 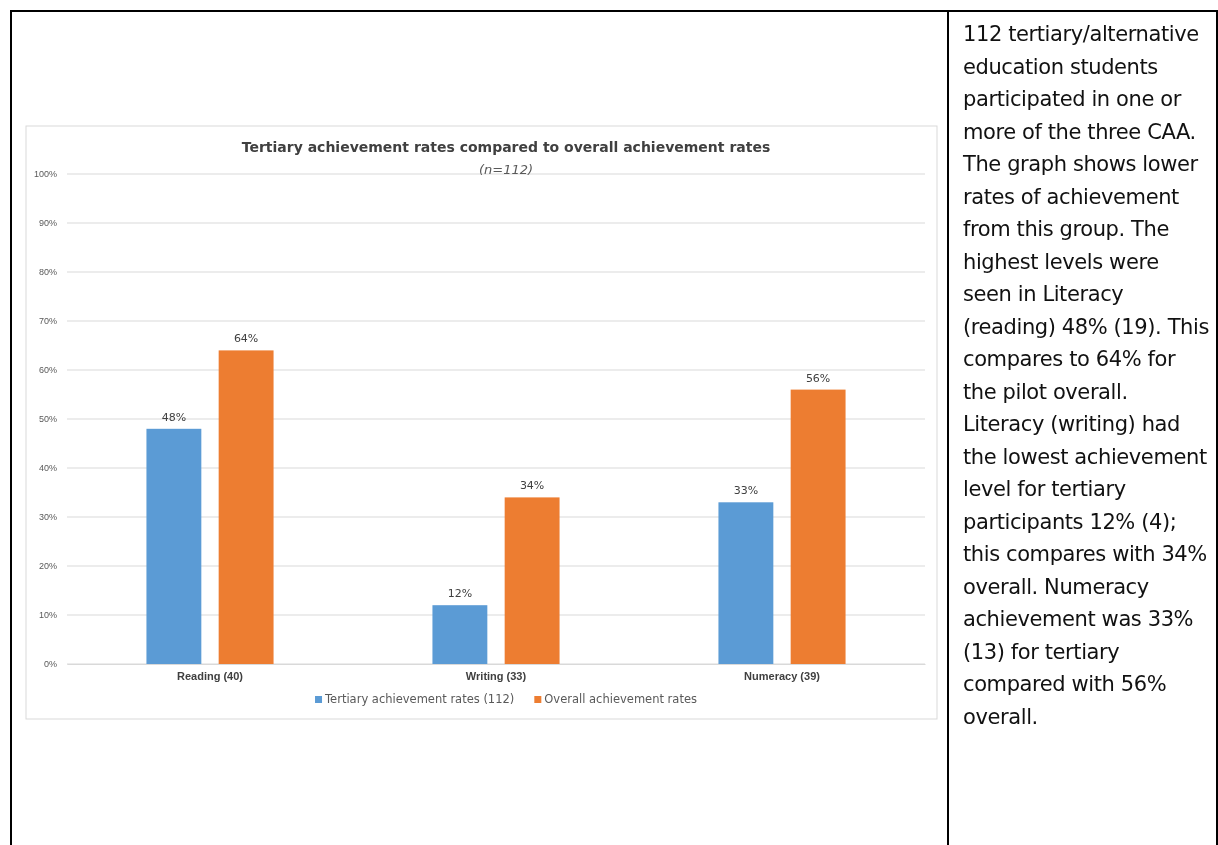 I want to click on y-tick-label: 30%, so click(x=47, y=517).